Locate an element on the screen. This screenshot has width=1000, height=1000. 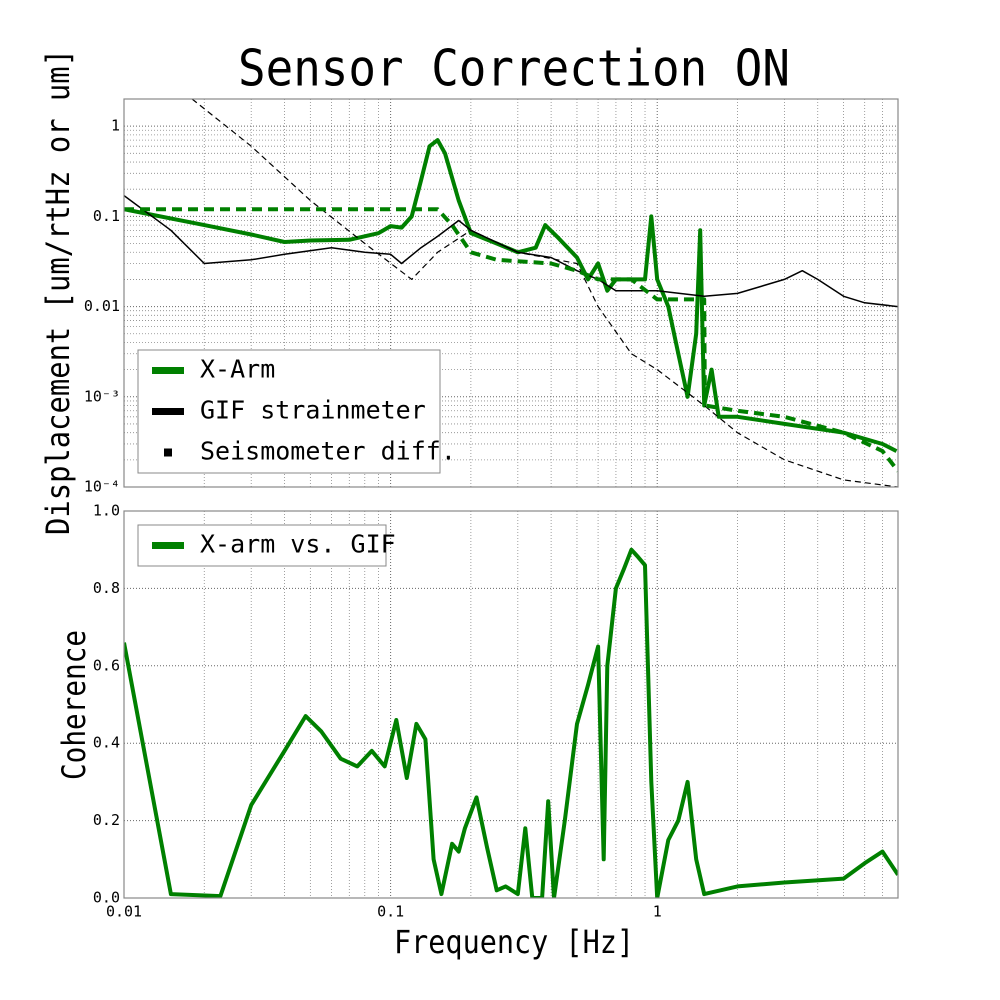
x-tick-label: 0.01 is located at coordinates (124, 912).